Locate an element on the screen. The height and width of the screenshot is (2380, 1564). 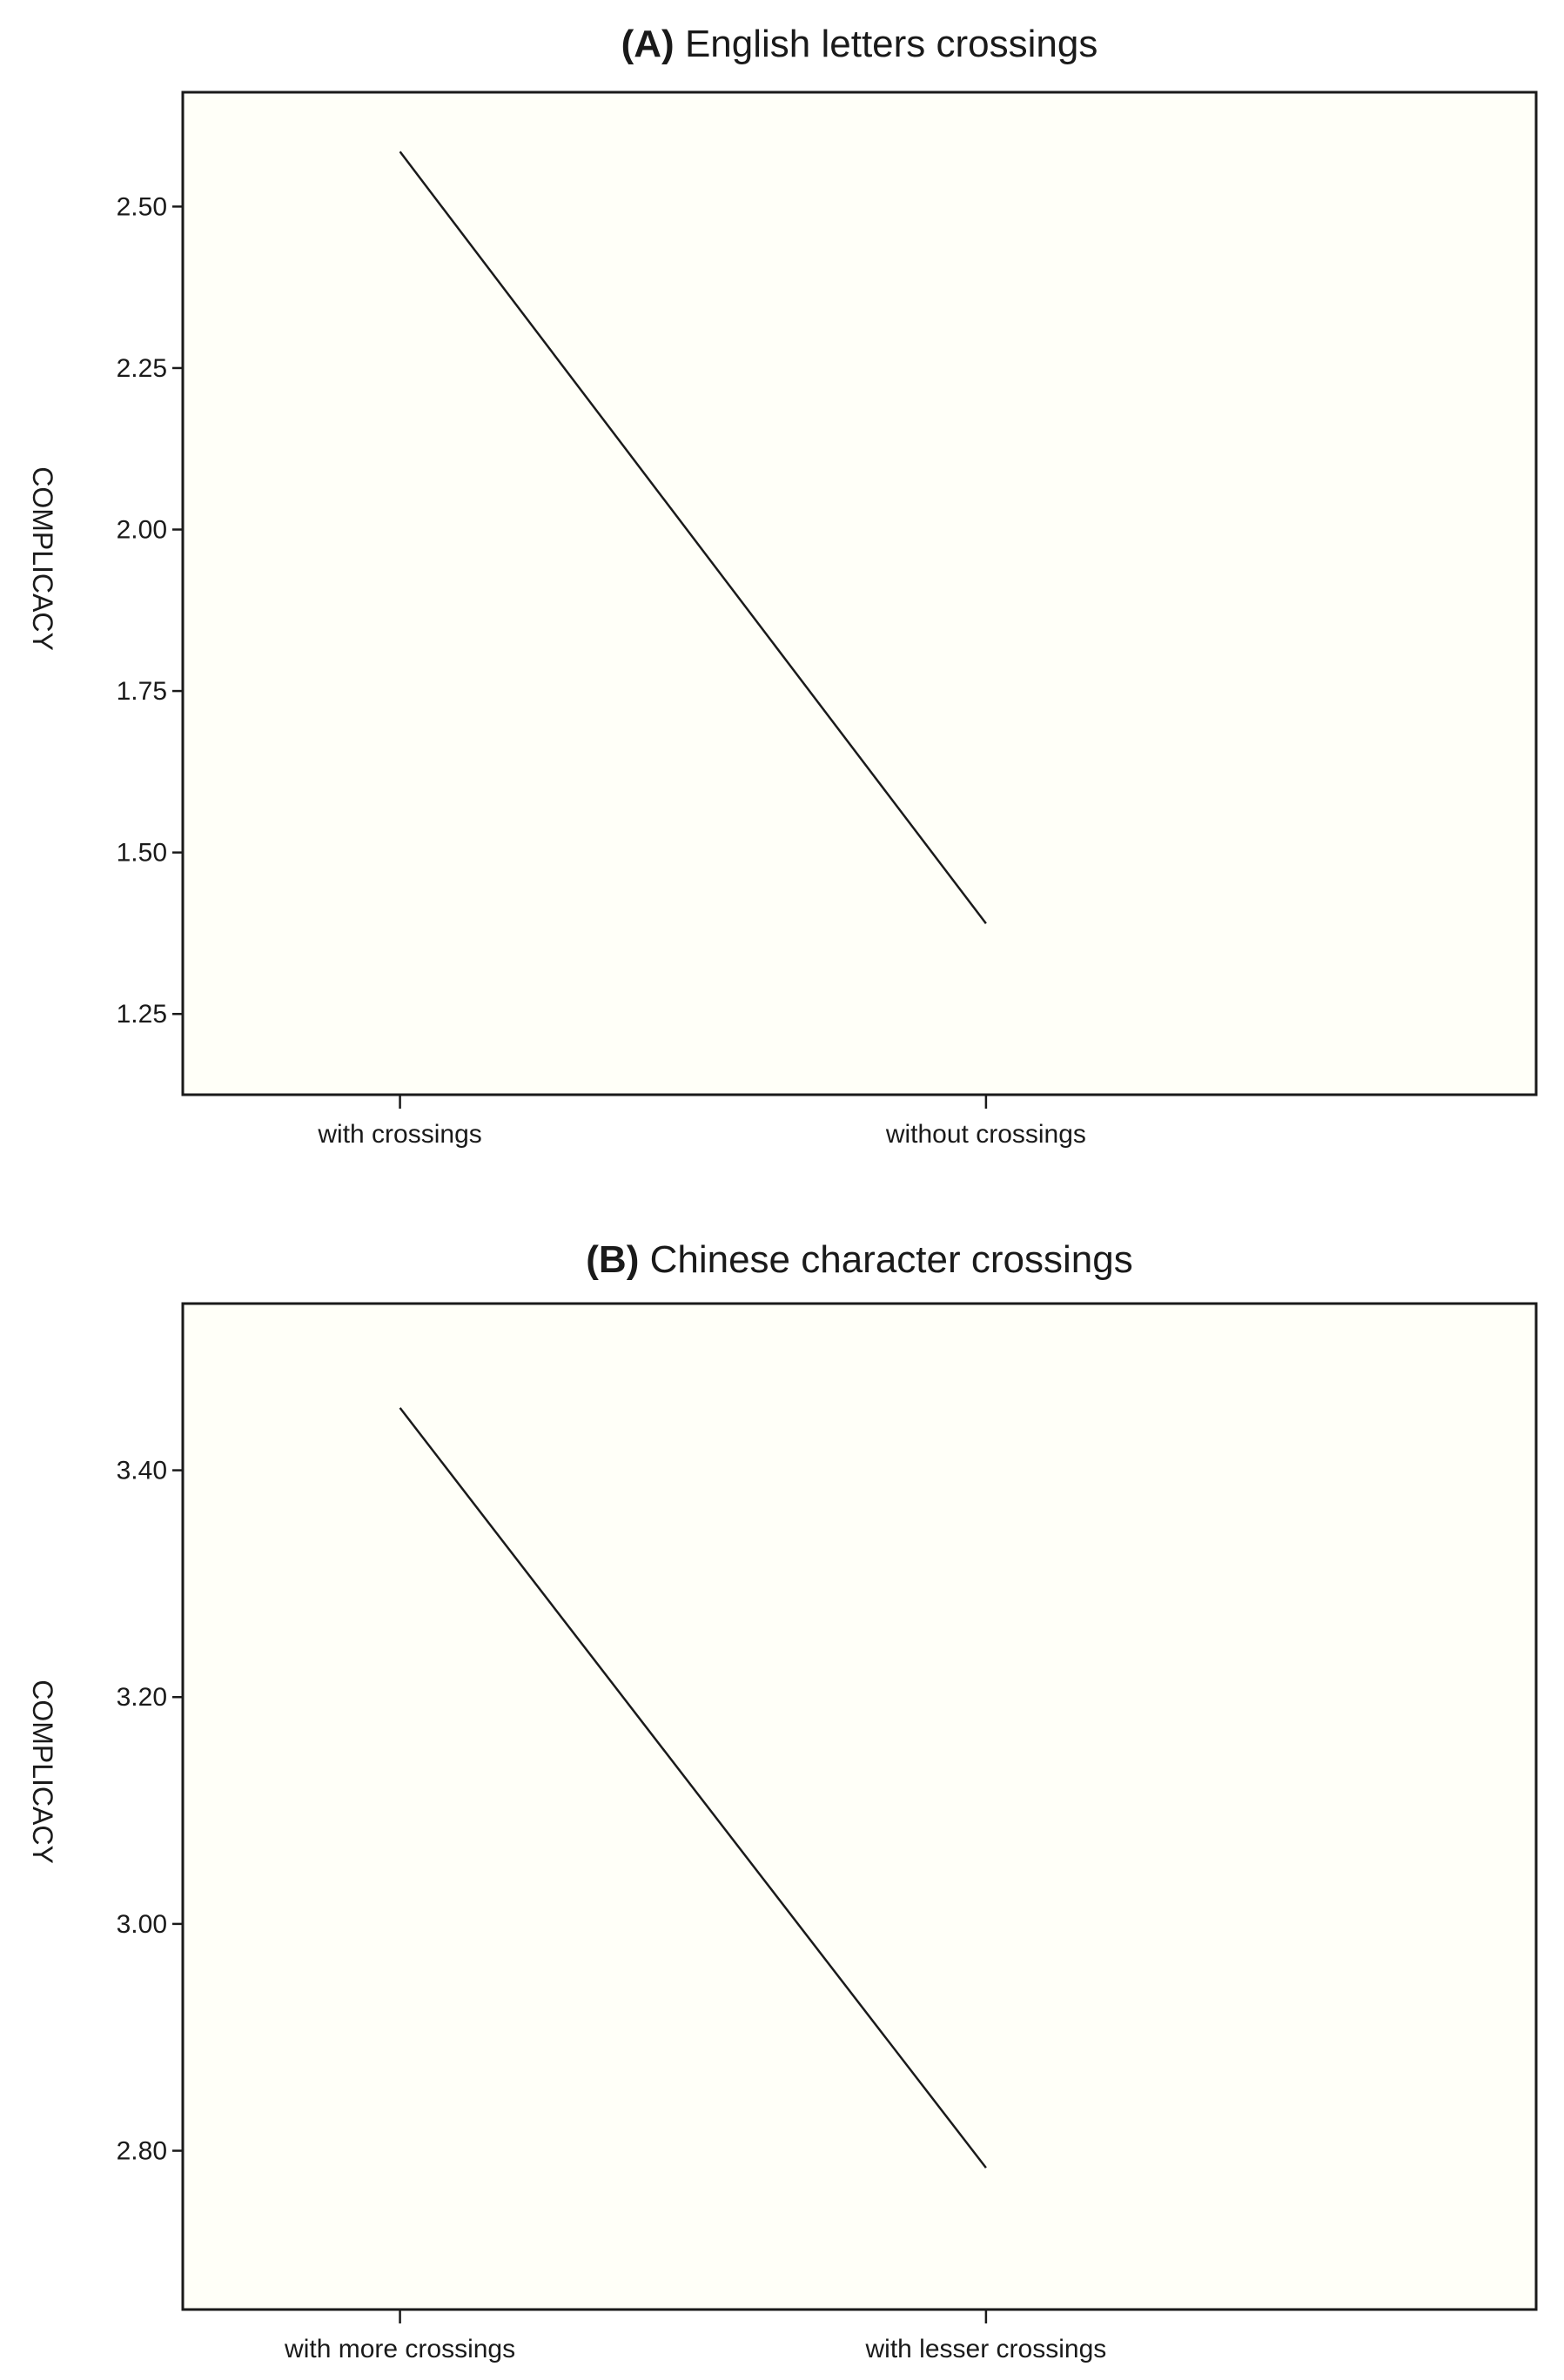
y-axis-label-a: COMPLICACY is located at coordinates (43, 558).